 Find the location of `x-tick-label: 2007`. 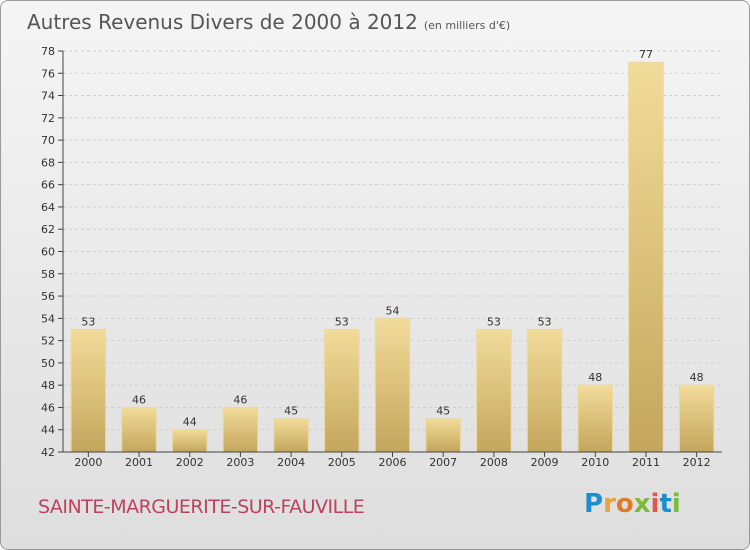

x-tick-label: 2007 is located at coordinates (443, 462).